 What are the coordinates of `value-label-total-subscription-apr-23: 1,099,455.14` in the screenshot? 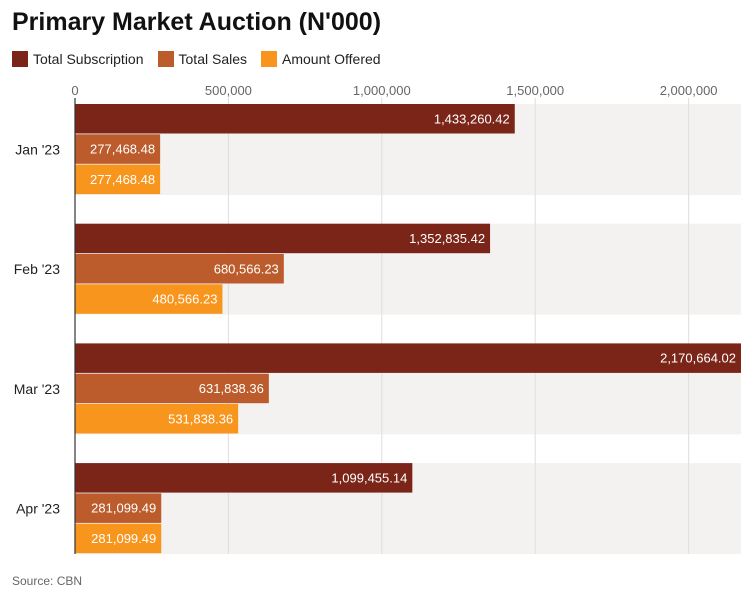 It's located at (369, 477).